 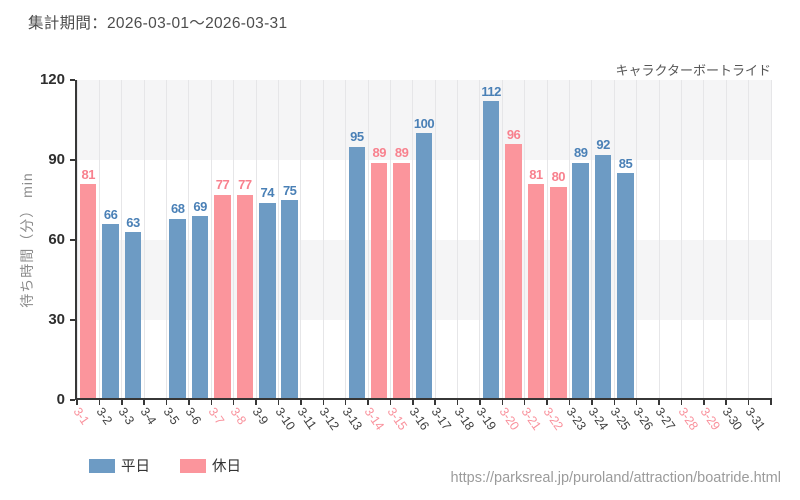 I want to click on x-tick-label: 3-22, so click(x=553, y=419).